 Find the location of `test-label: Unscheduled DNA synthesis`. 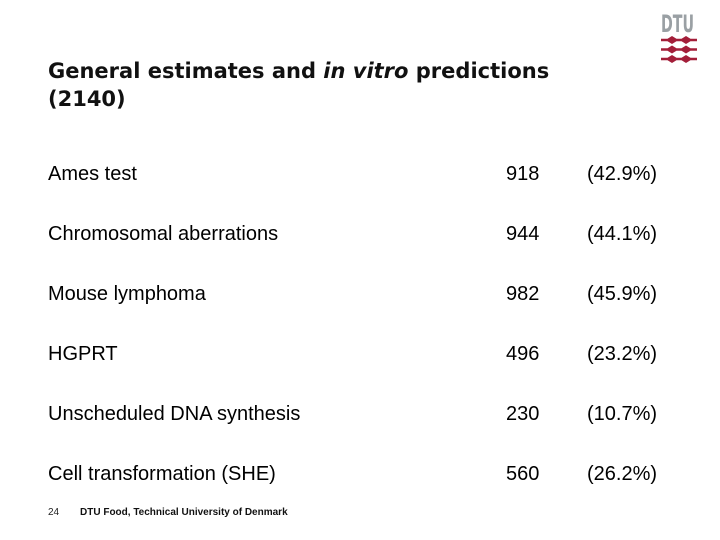

test-label: Unscheduled DNA synthesis is located at coordinates (174, 414).